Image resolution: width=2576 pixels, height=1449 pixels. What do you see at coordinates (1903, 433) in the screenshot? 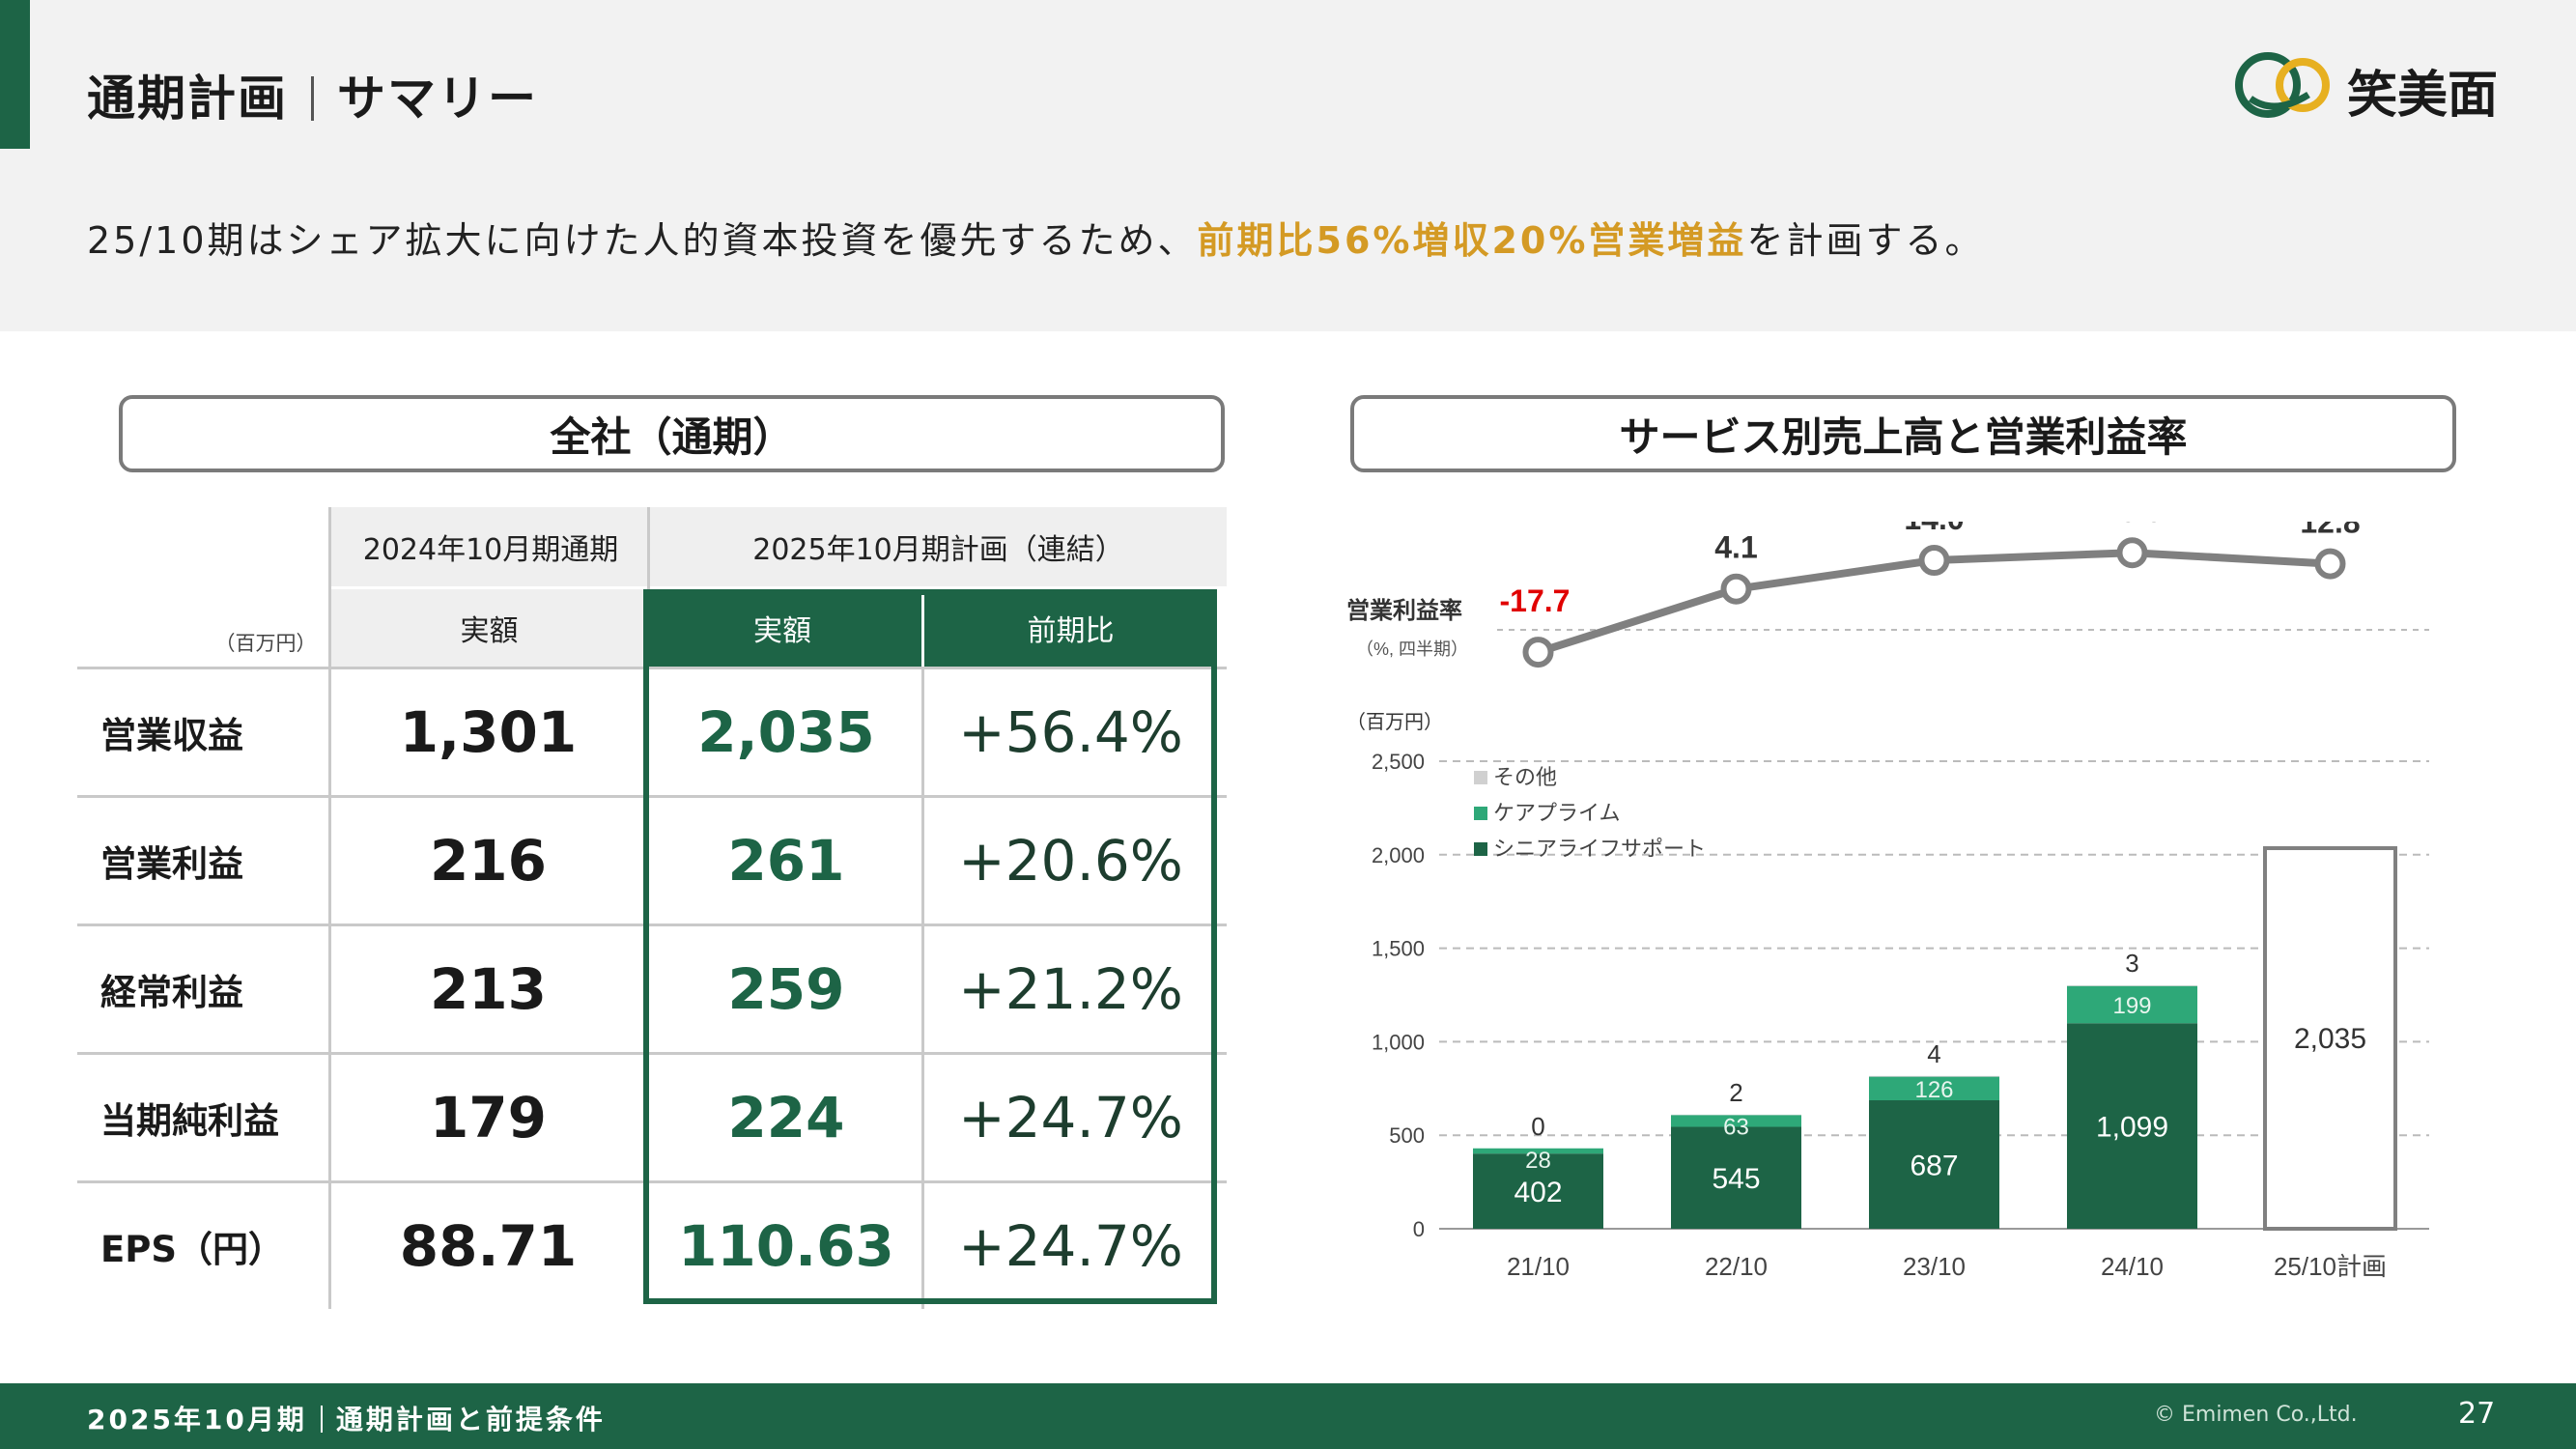
I see `right-section-title: サービス別売上高と営業利益率` at bounding box center [1903, 433].